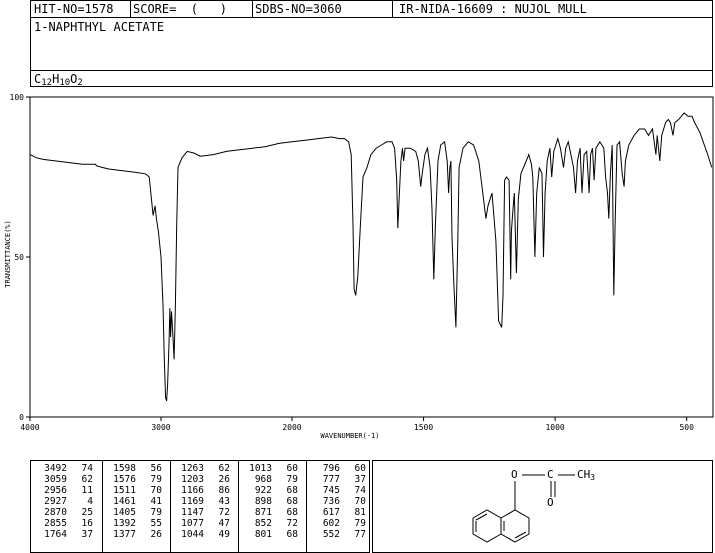  Describe the element at coordinates (192, 479) in the screenshot. I see `peak-wavenumber: 1203` at that location.